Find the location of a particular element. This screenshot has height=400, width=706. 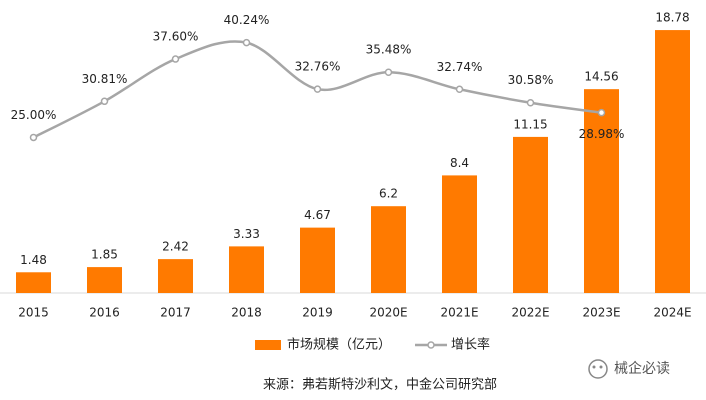

bar-value-label: 1.85 is located at coordinates (104, 255).